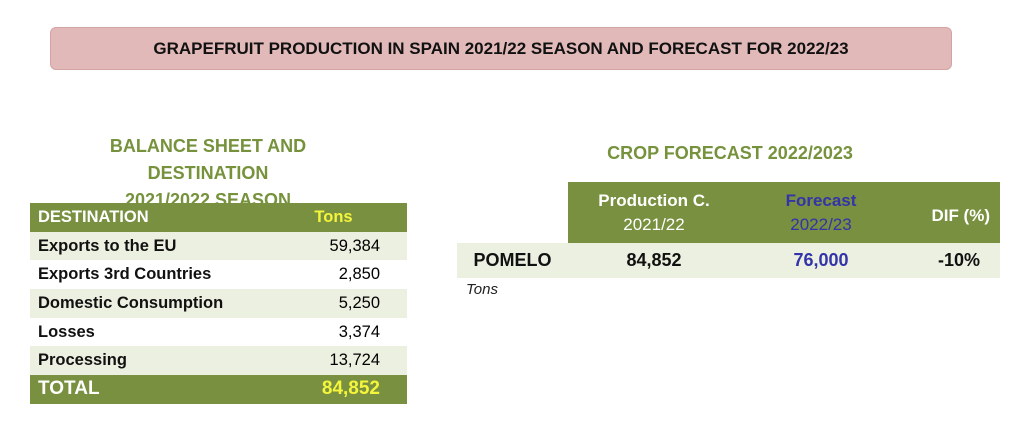 The width and height of the screenshot is (1024, 432). Describe the element at coordinates (654, 212) in the screenshot. I see `header-production: Production C. 2021/22` at that location.